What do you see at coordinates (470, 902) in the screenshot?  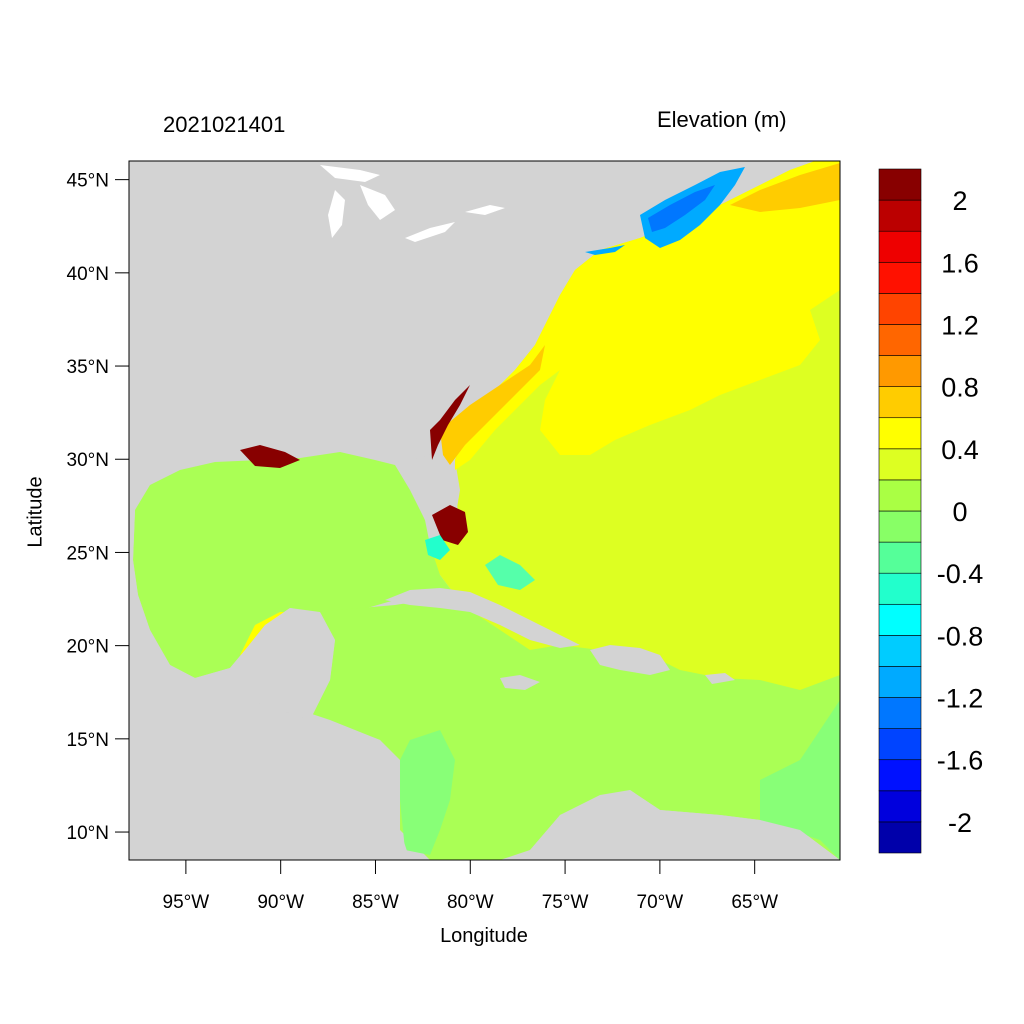 I see `x-tick-label: 80°W` at bounding box center [470, 902].